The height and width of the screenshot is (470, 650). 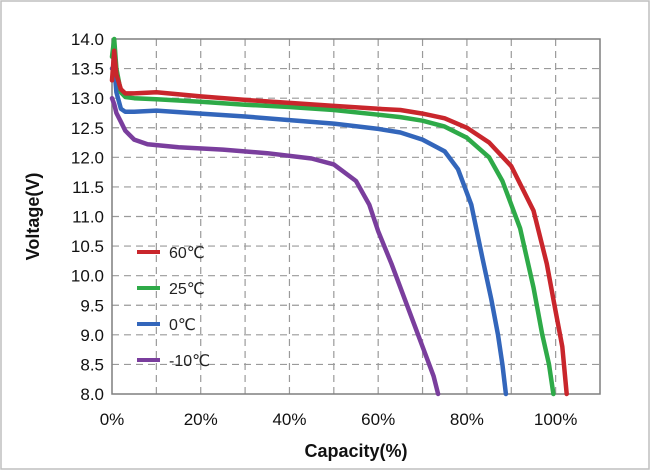 What do you see at coordinates (187, 289) in the screenshot?
I see `legend-label-25c: 25℃` at bounding box center [187, 289].